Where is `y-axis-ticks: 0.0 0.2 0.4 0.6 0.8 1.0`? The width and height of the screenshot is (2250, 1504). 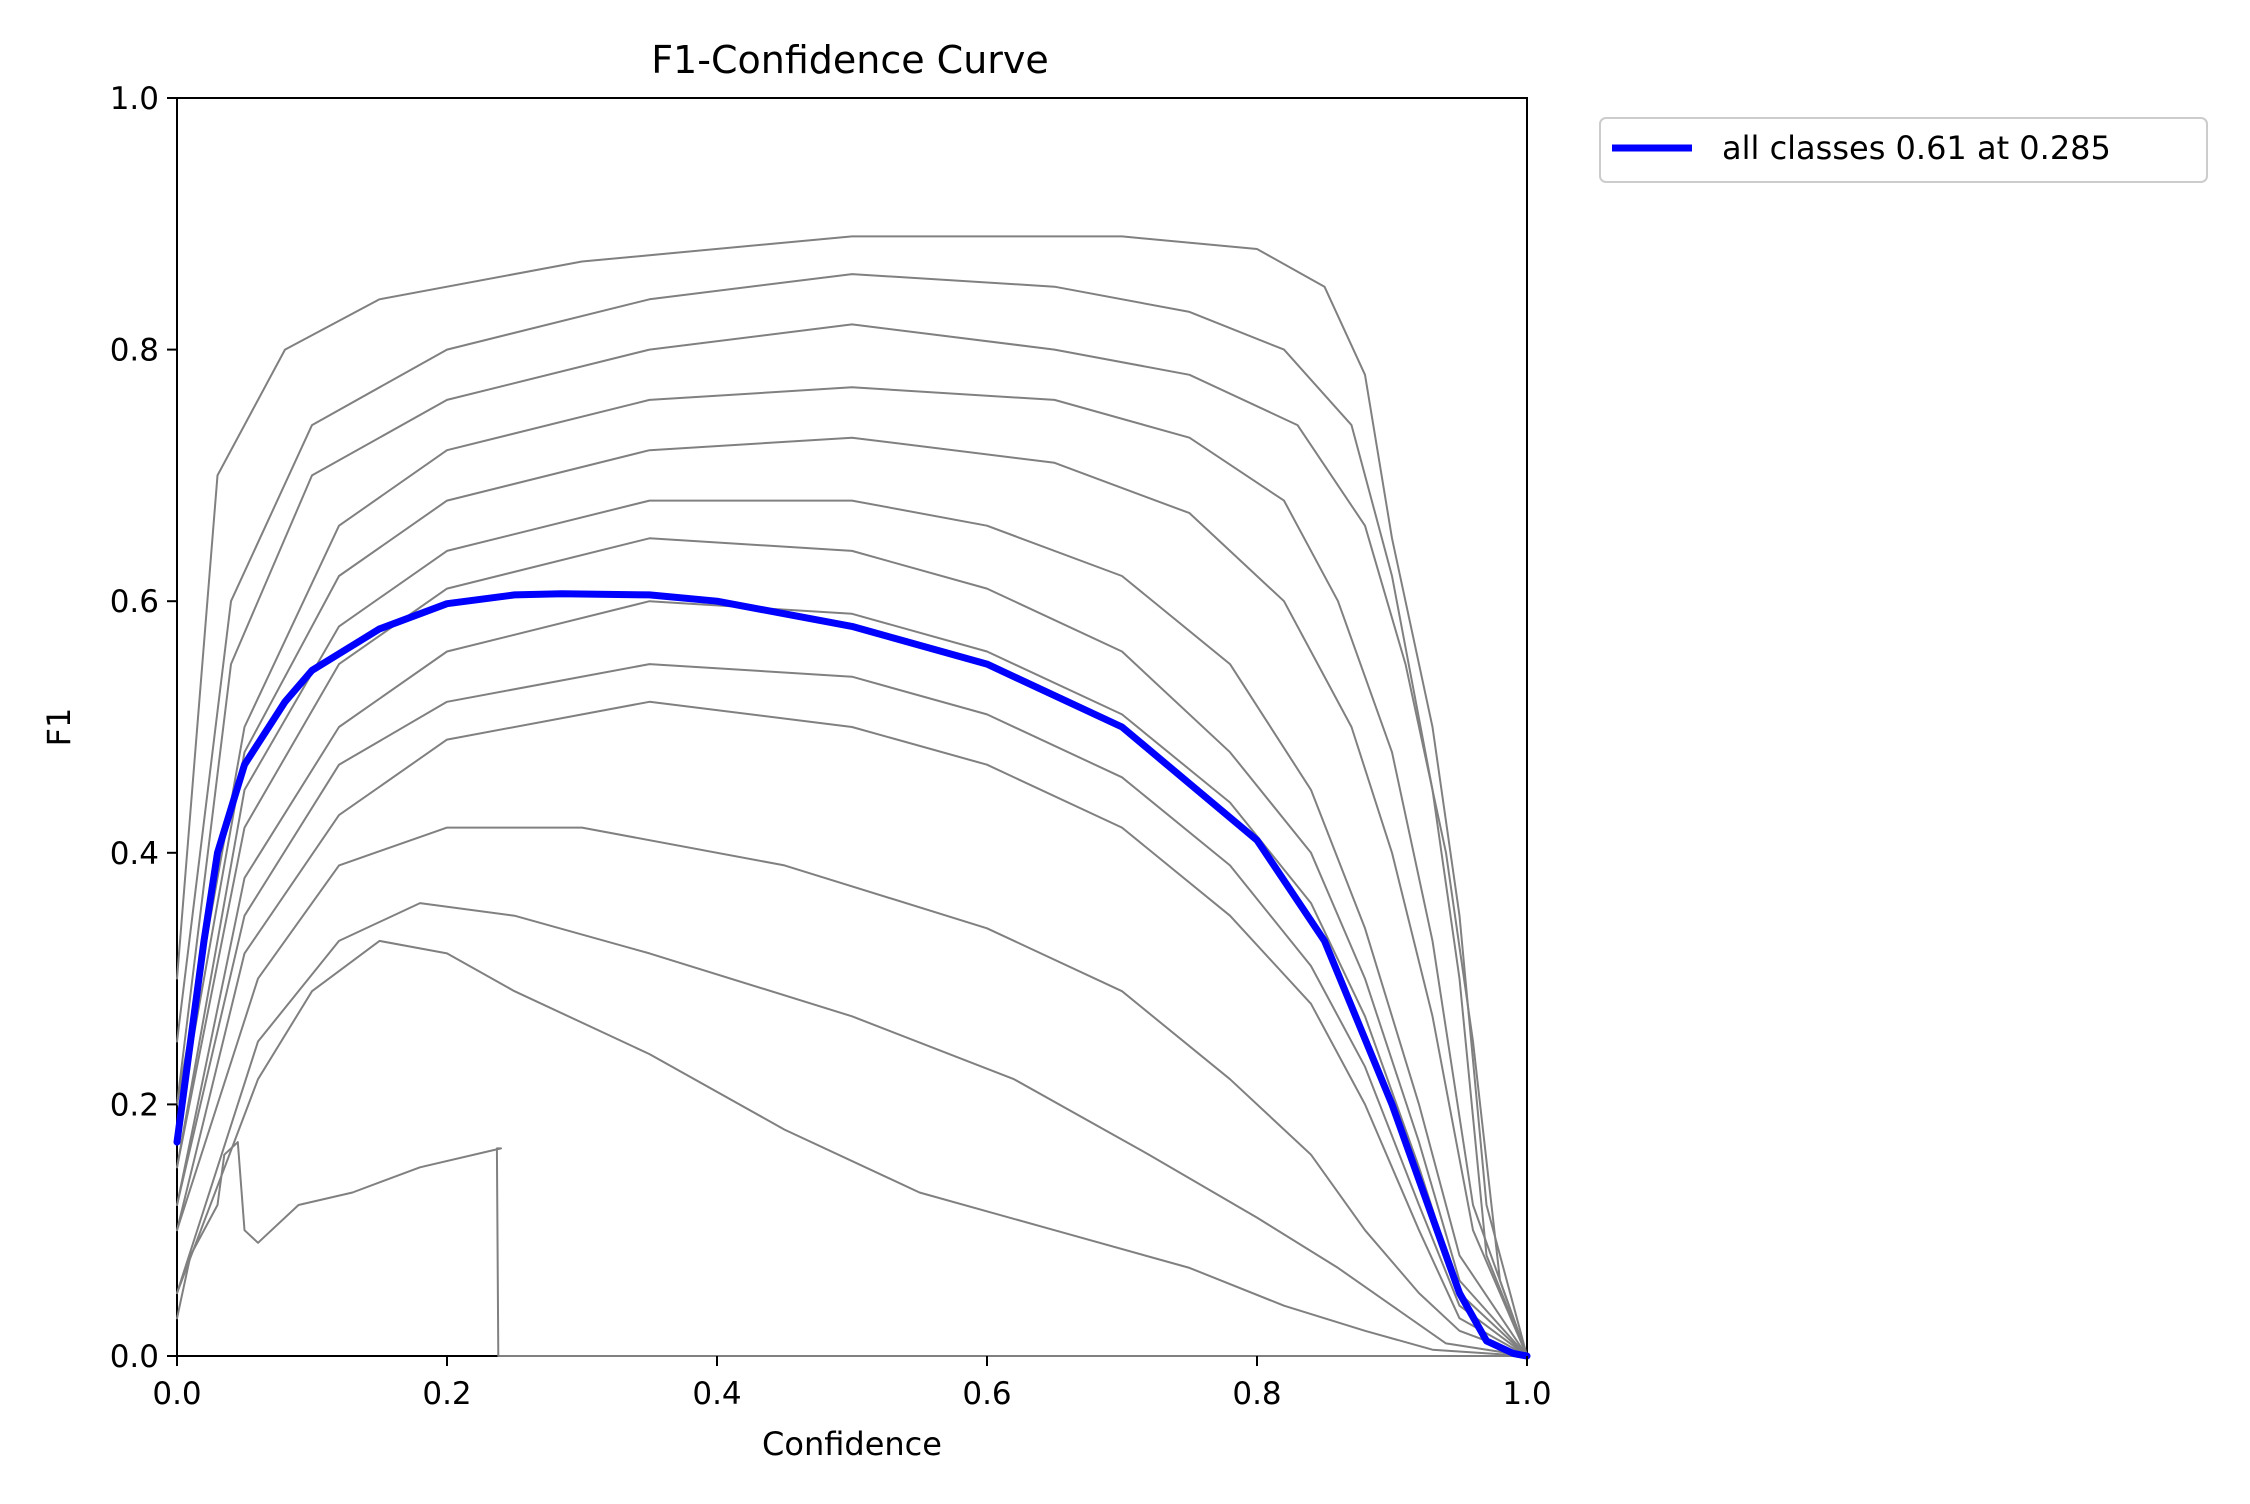 y-axis-ticks: 0.0 0.2 0.4 0.6 0.8 1.0 is located at coordinates (143, 728).